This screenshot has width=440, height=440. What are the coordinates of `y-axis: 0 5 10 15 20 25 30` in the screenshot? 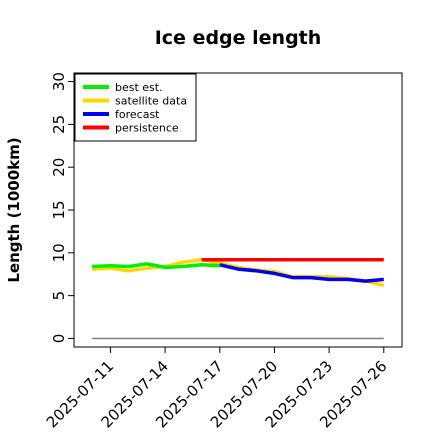 It's located at (62, 207).